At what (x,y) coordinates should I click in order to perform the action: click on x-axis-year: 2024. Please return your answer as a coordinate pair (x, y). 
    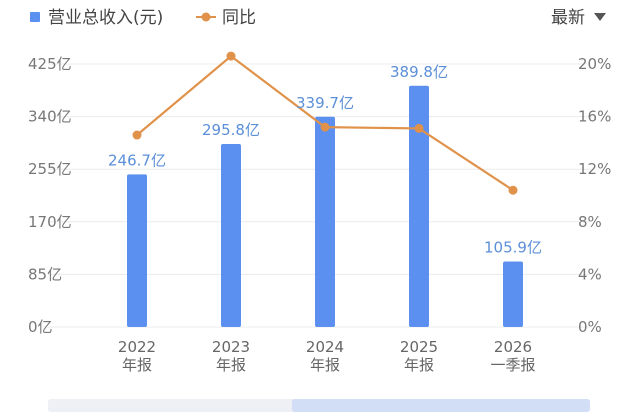
    Looking at the image, I should click on (325, 347).